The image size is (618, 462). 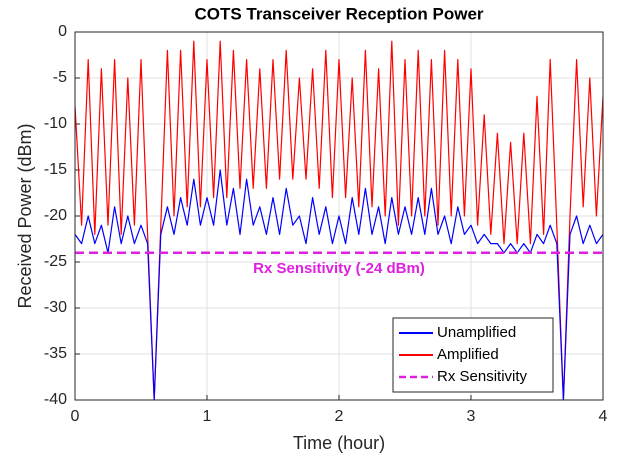 What do you see at coordinates (482, 376) in the screenshot?
I see `legend-label: Rx Sensitivity` at bounding box center [482, 376].